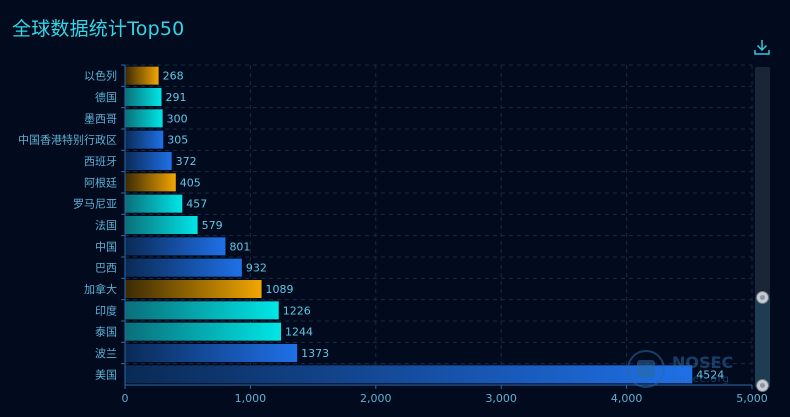 The height and width of the screenshot is (417, 790). Describe the element at coordinates (186, 161) in the screenshot. I see `data-label: 372` at that location.